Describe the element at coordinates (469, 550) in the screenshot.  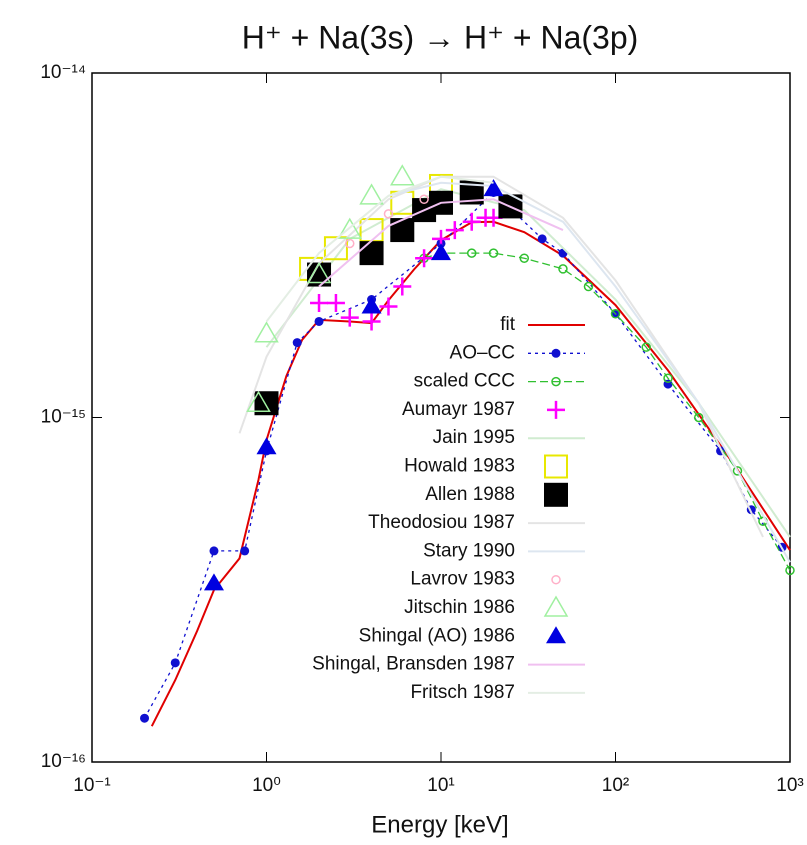
I see `legend-label: Stary 1990` at that location.